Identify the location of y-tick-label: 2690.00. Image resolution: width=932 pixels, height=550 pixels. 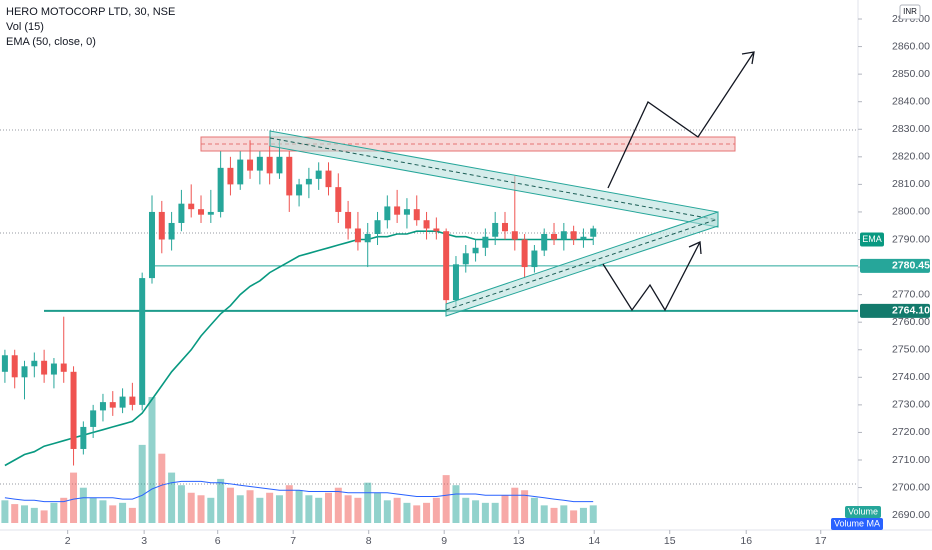
(911, 515).